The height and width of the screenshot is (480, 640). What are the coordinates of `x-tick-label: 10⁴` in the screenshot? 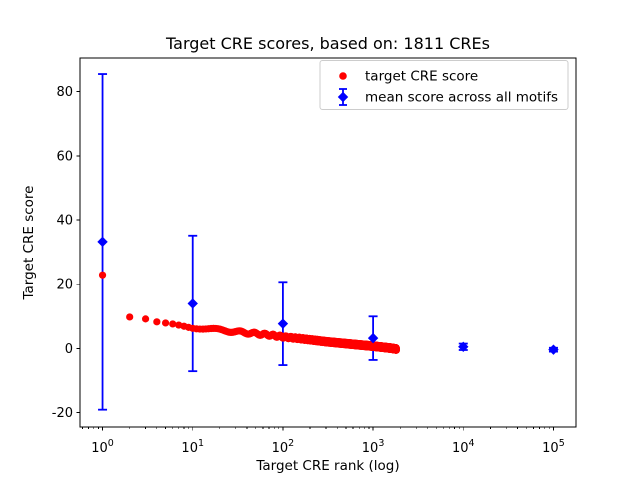 It's located at (463, 447).